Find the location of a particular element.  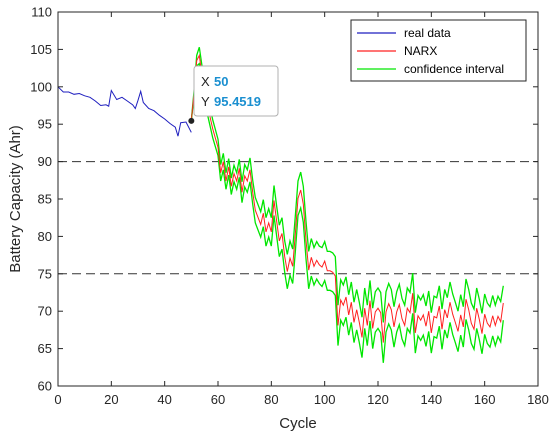

y-tick-label: 85 is located at coordinates (45, 199).